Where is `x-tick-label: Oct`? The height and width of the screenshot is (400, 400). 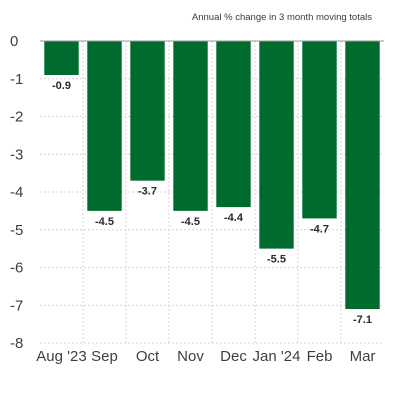
x-tick-label: Oct is located at coordinates (148, 356).